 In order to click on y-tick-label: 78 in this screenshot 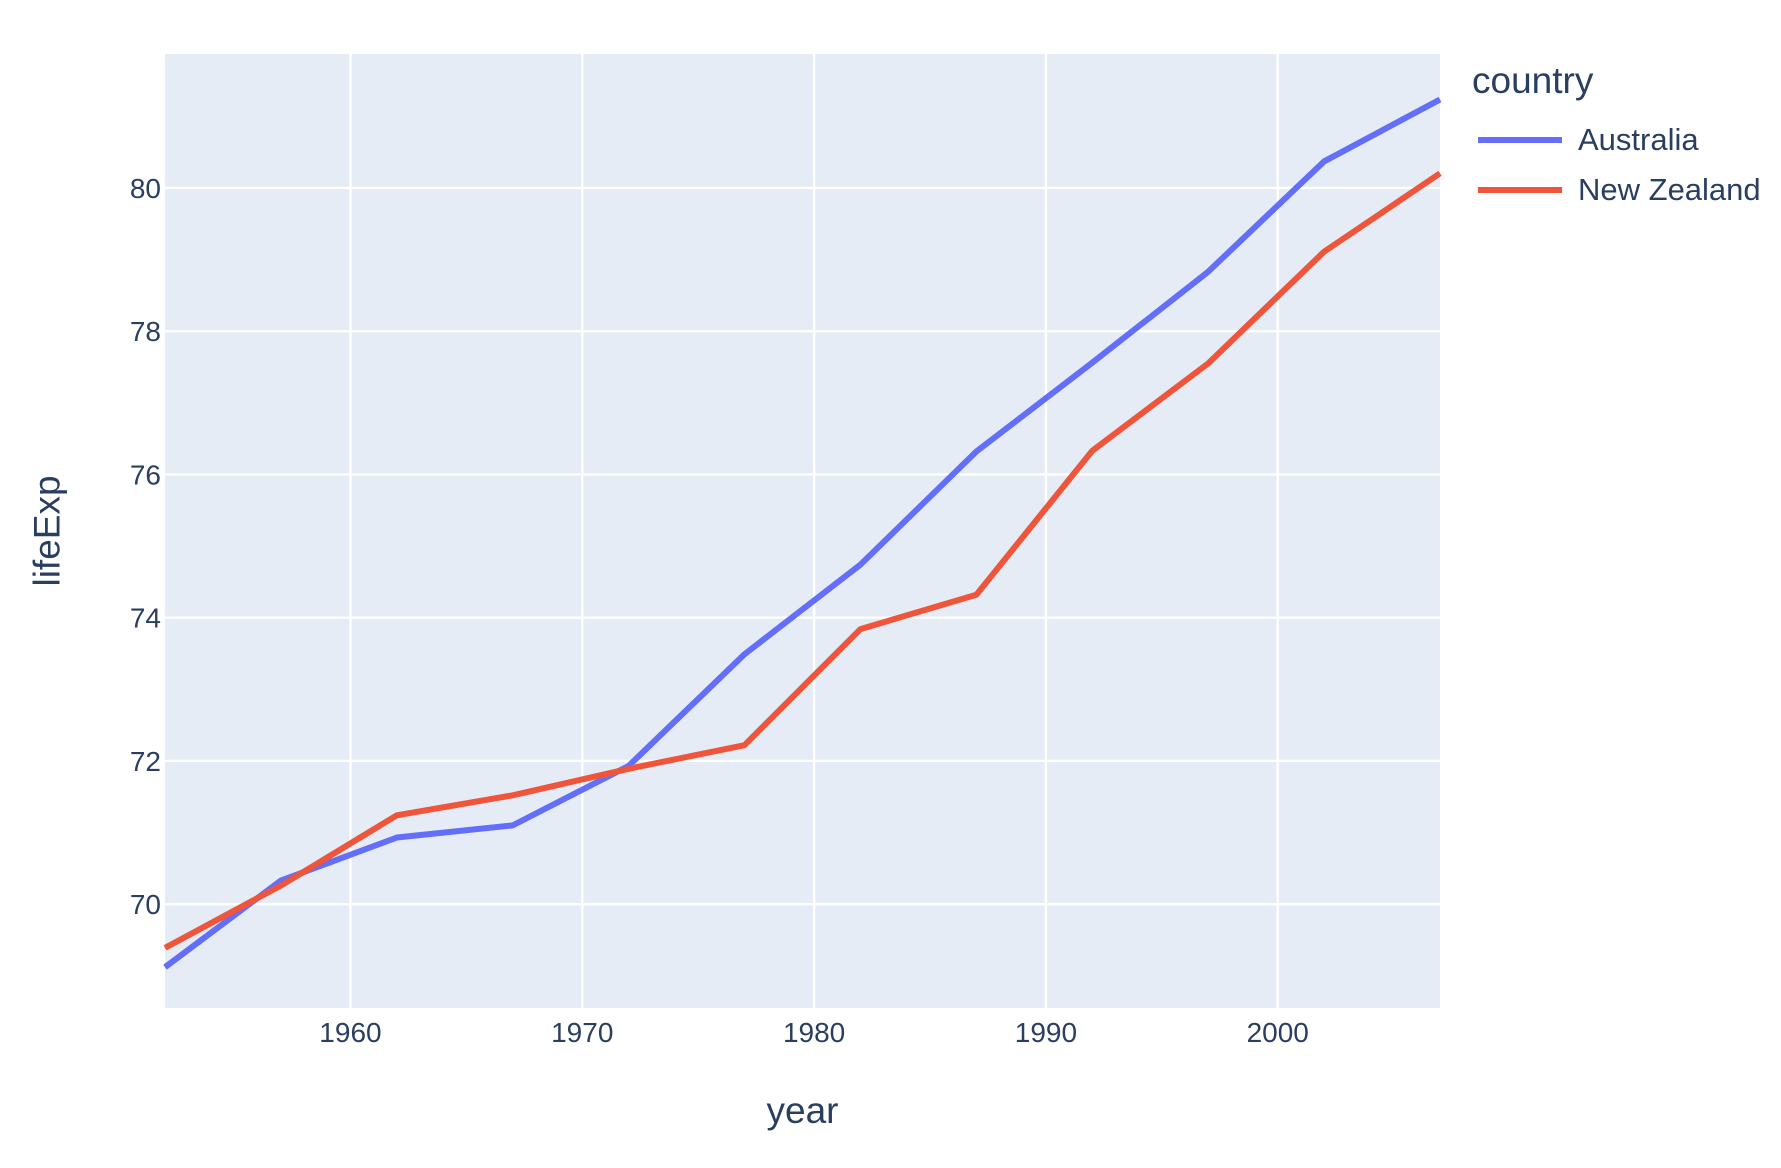, I will do `click(145, 331)`.